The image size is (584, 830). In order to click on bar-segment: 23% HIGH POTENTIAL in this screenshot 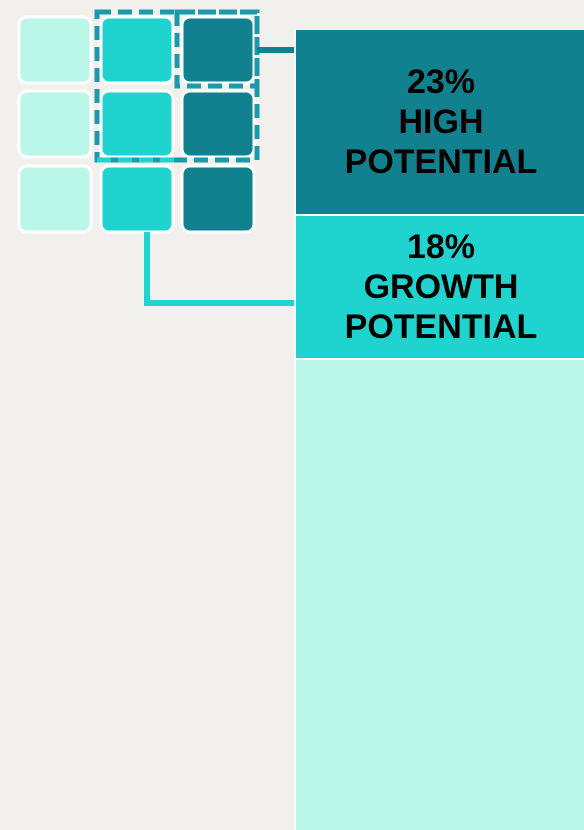, I will do `click(439, 122)`.